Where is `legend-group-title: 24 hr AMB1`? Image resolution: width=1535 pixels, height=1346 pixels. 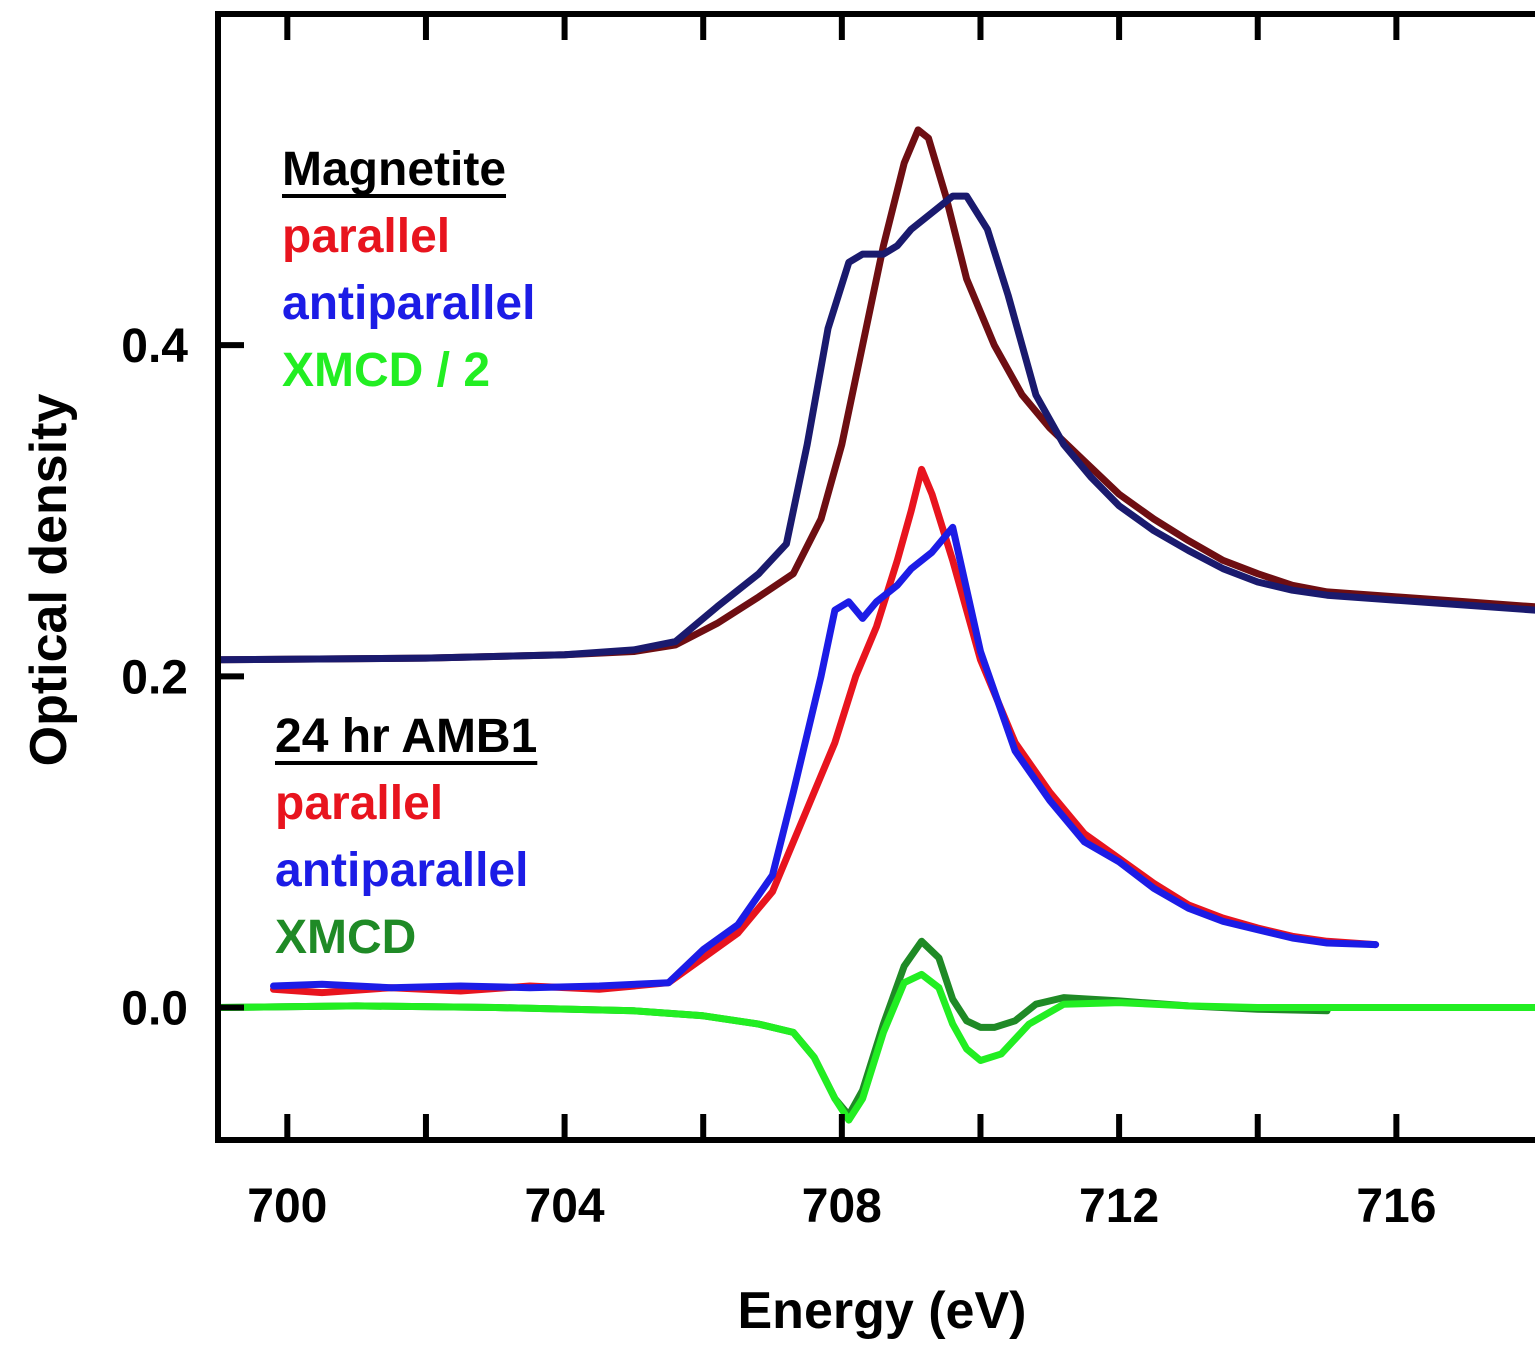 legend-group-title: 24 hr AMB1 is located at coordinates (406, 736).